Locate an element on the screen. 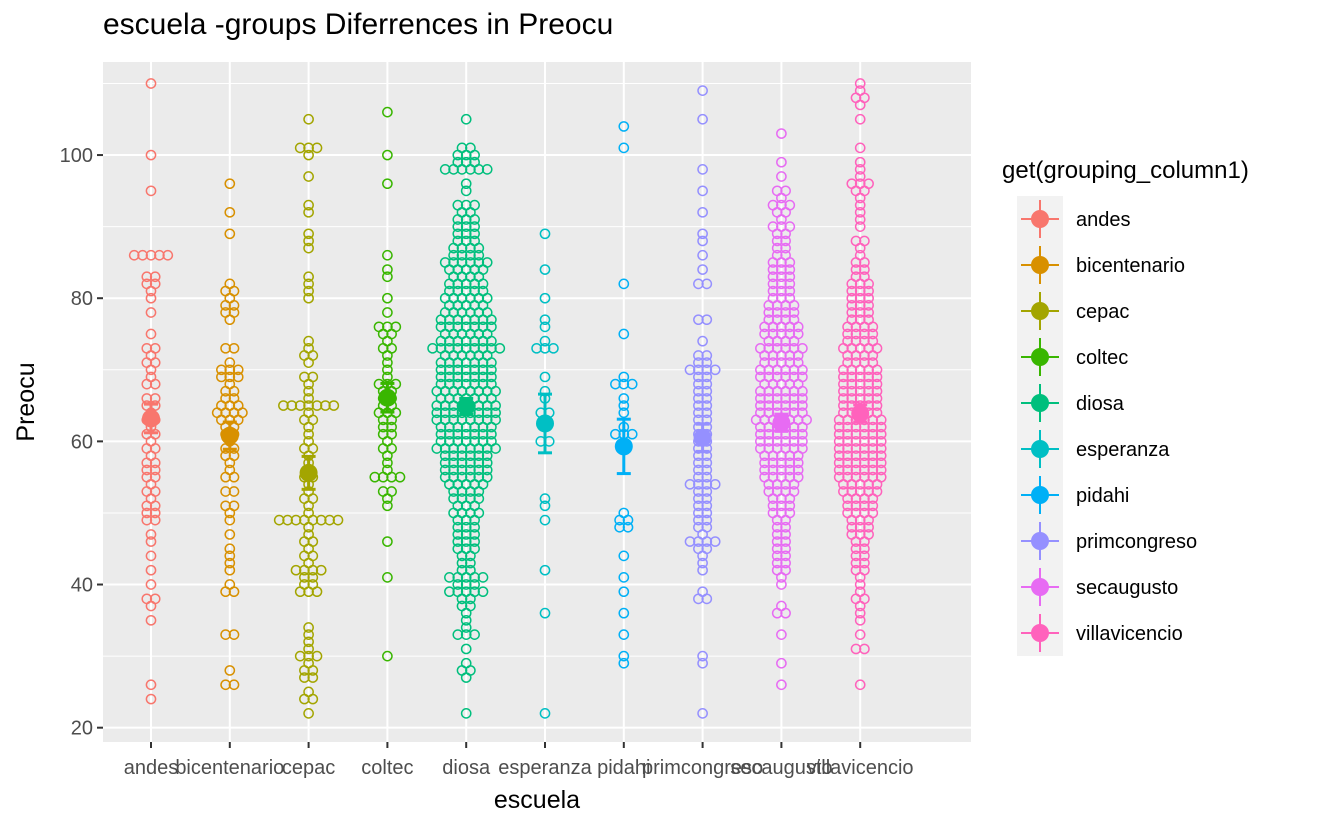  x-tick-label: secaugusto is located at coordinates (781, 768).